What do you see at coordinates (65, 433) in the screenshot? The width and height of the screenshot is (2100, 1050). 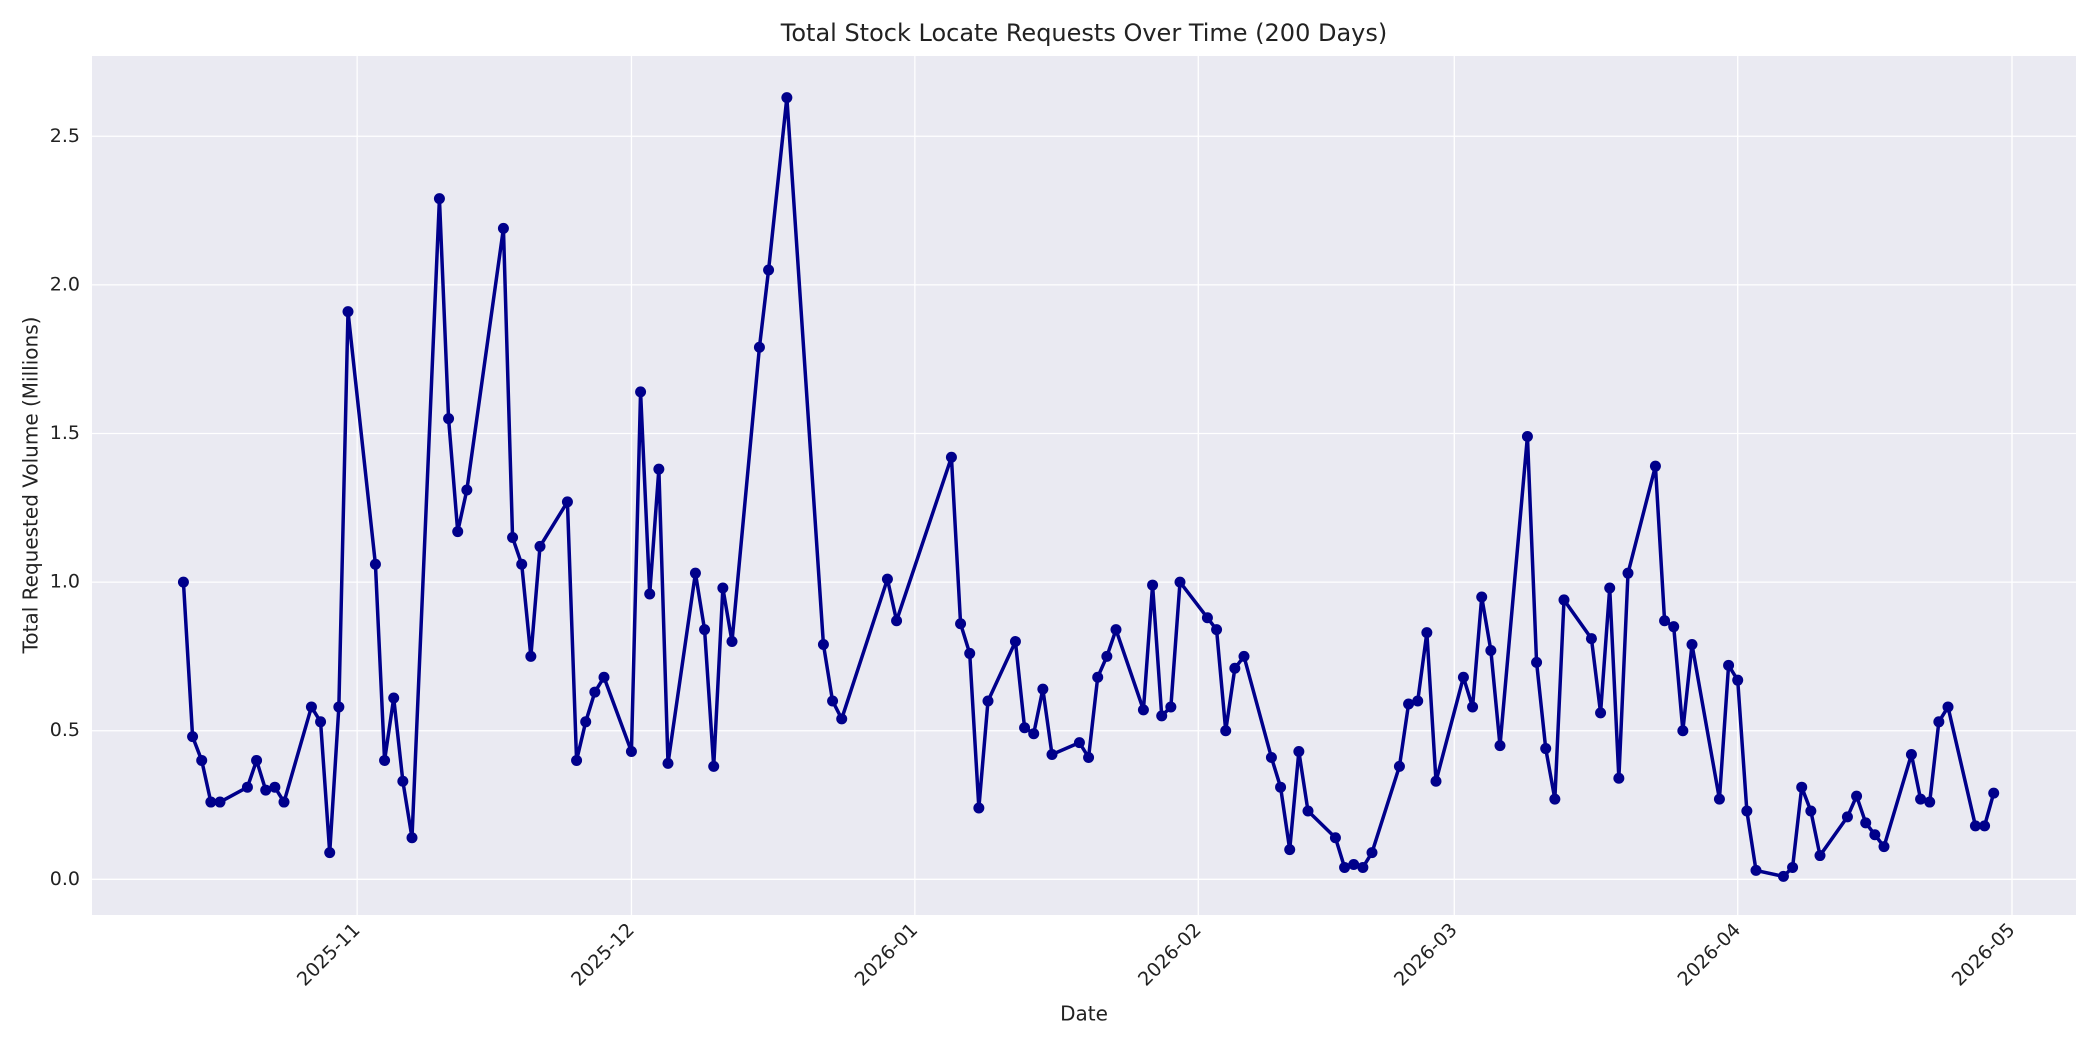 I see `y-tick-label: 1.5` at bounding box center [65, 433].